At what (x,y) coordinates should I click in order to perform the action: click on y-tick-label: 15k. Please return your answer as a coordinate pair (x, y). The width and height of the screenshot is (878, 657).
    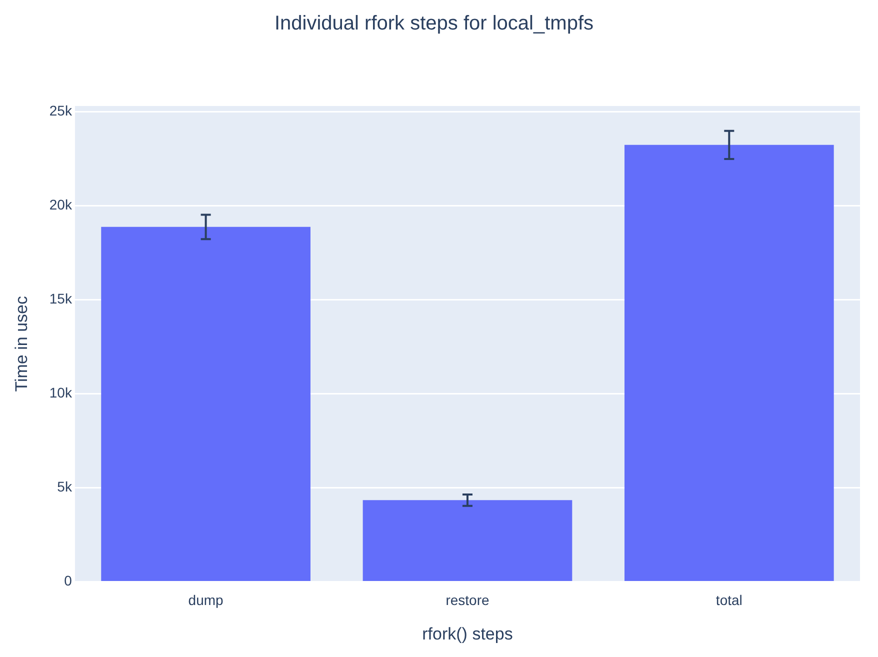
    Looking at the image, I should click on (61, 298).